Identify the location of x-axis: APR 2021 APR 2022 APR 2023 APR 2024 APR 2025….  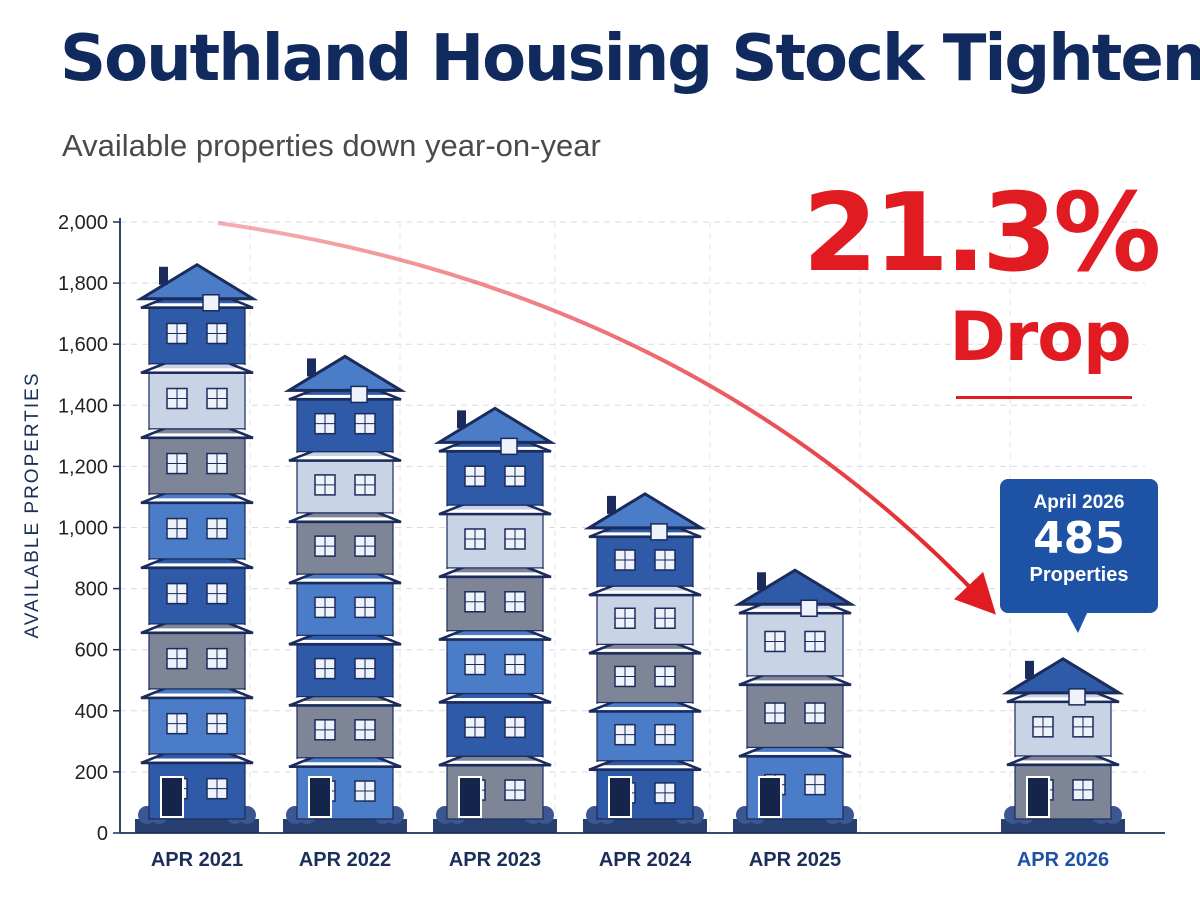
(642, 851).